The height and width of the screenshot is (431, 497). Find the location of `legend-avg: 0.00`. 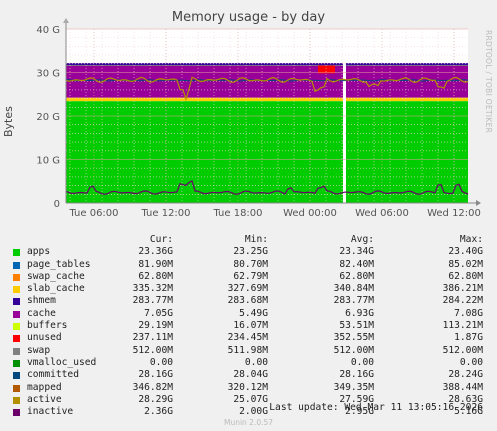

legend-avg: 0.00 is located at coordinates (362, 362).